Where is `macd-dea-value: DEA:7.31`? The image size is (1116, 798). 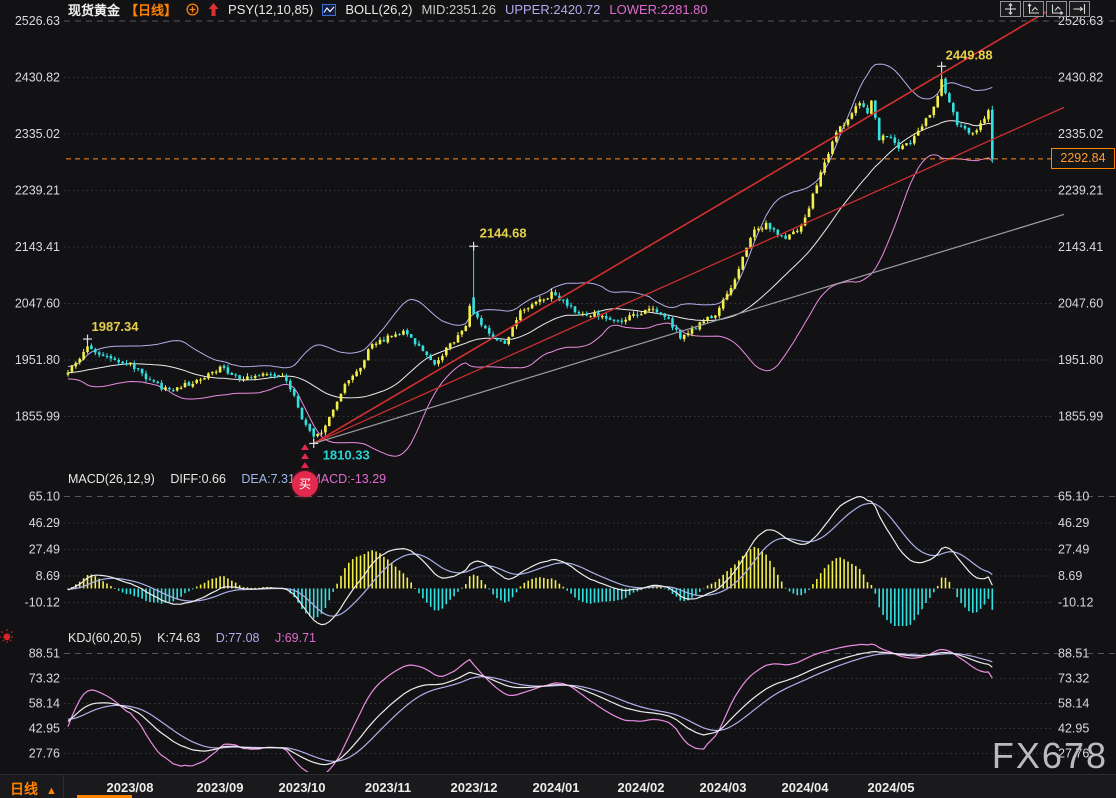
macd-dea-value: DEA:7.31 is located at coordinates (268, 479).